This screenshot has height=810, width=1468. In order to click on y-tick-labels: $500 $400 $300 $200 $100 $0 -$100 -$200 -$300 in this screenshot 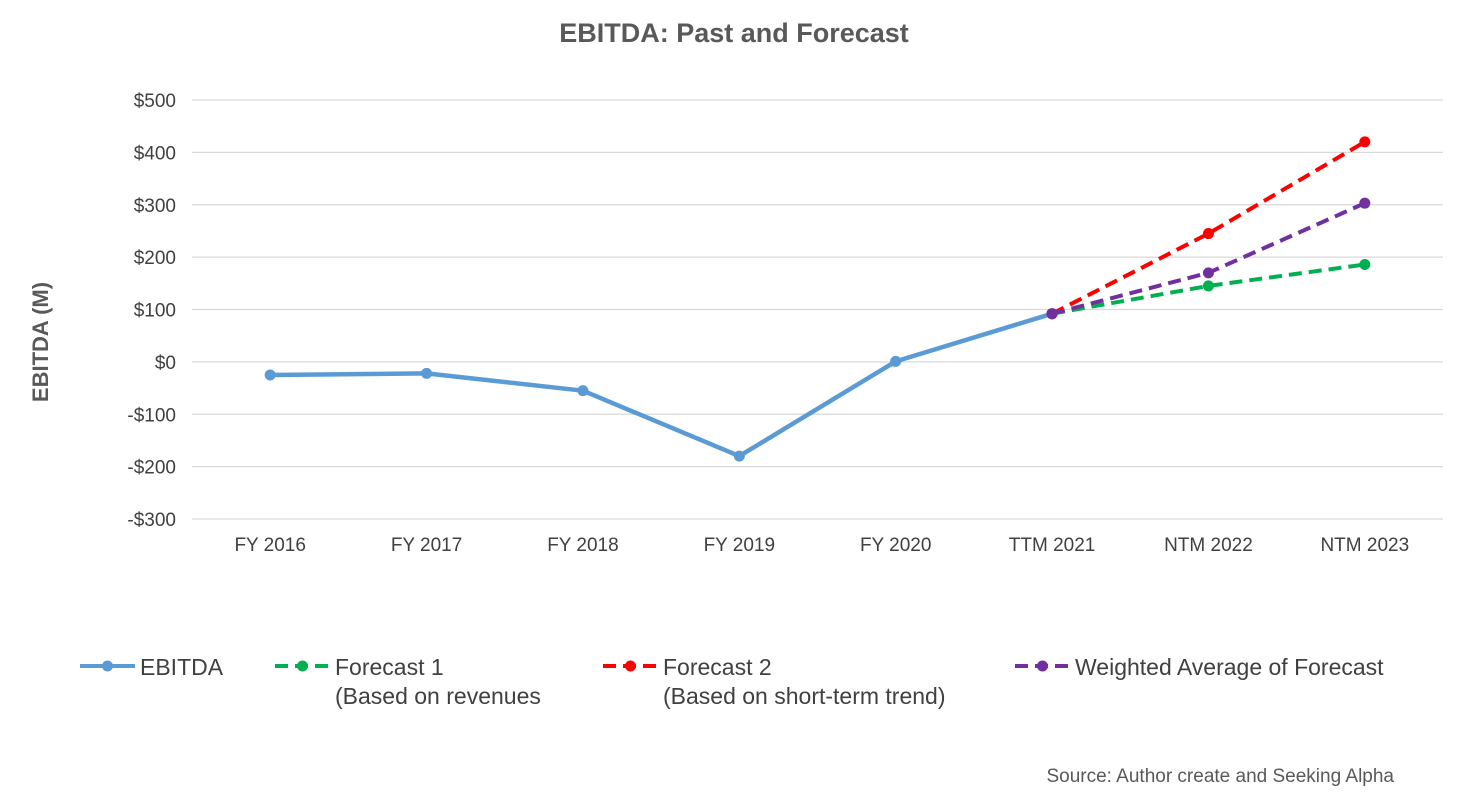, I will do `click(151, 311)`.